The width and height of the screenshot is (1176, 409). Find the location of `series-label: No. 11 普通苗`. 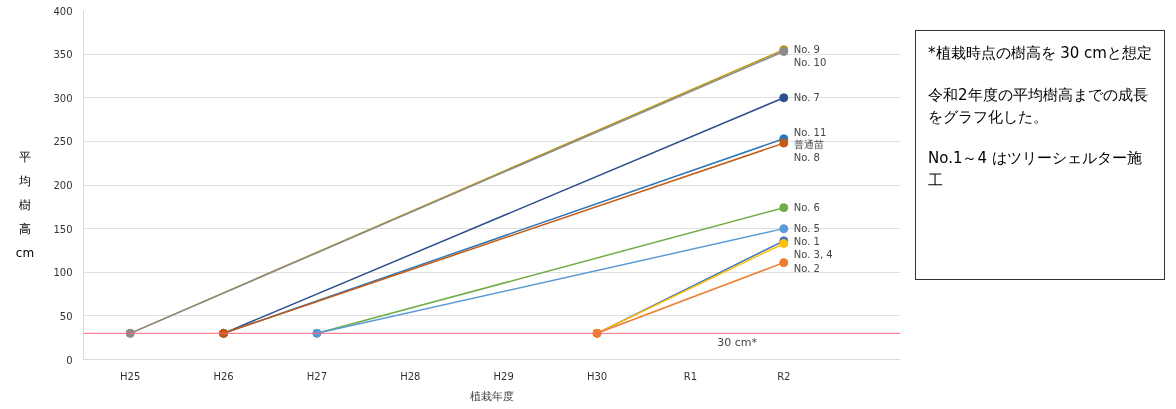

series-label: No. 11 普通苗 is located at coordinates (810, 139).